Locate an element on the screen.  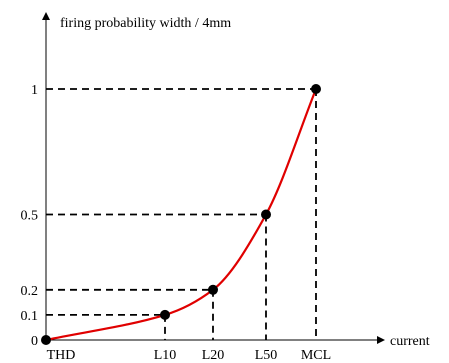
x-tick-labels: THD L10 L20 L50 MCL is located at coordinates (189, 355).